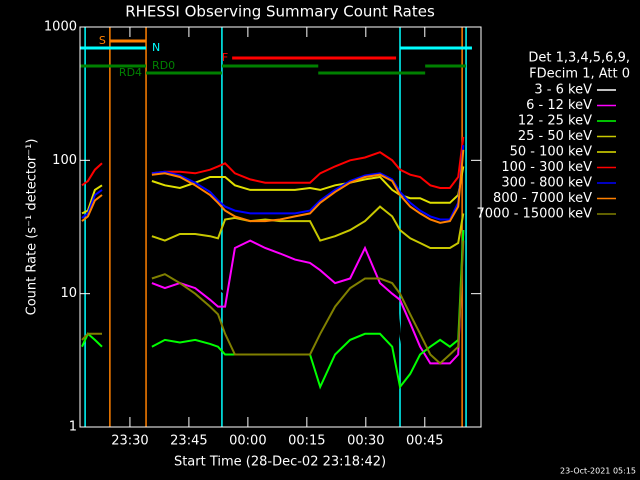 The width and height of the screenshot is (640, 480). I want to click on legend-header: FDecim 1, Att 0, so click(579, 74).